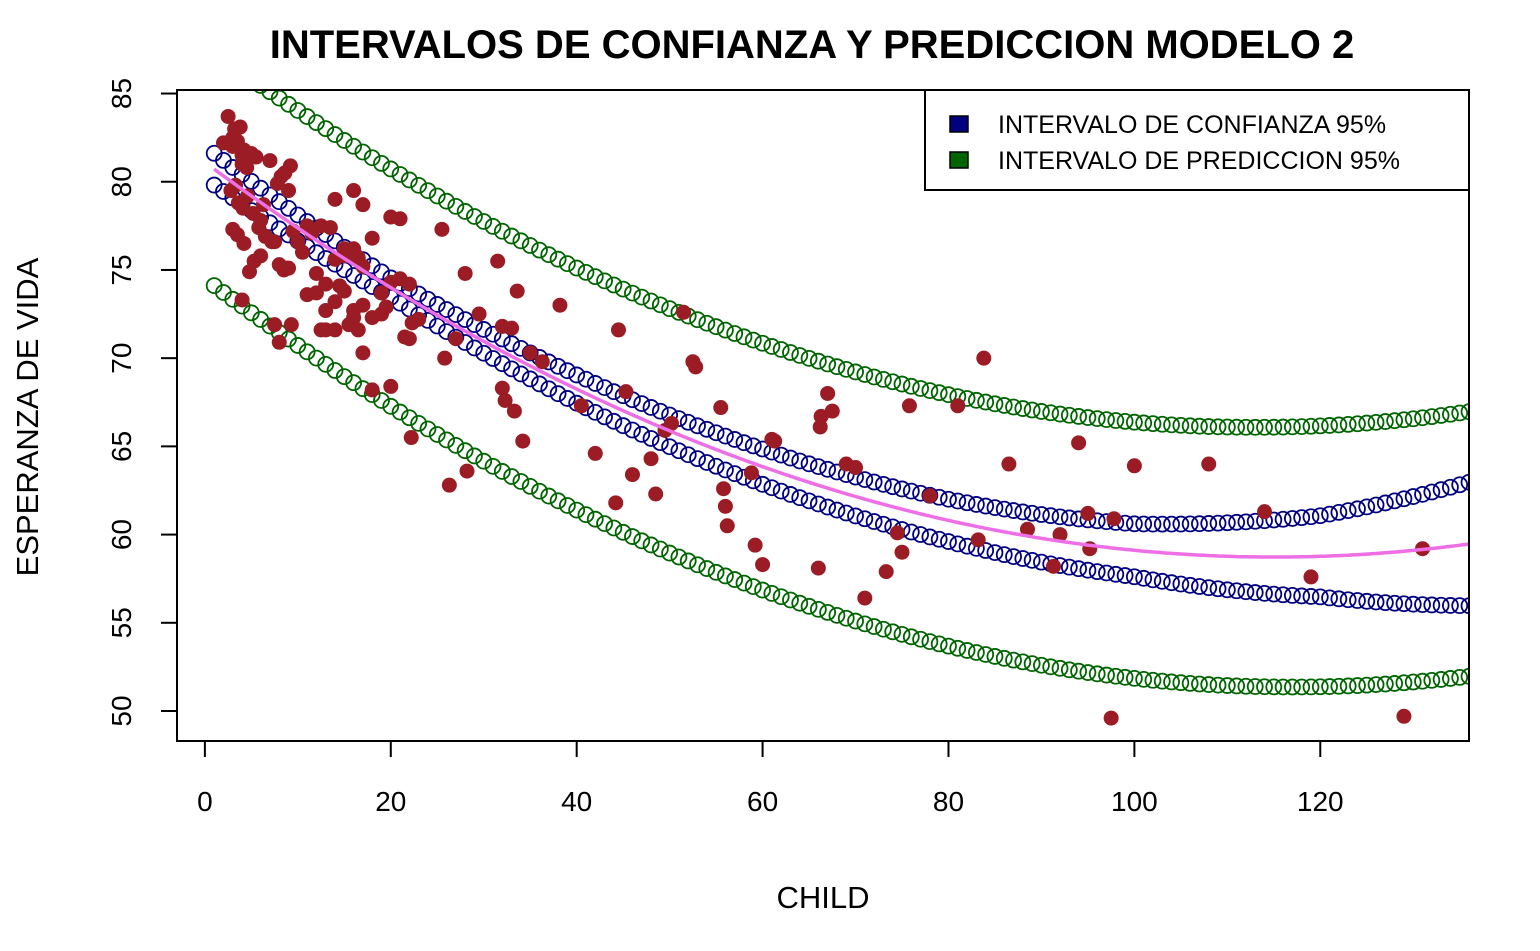  I want to click on x-tick-label: 120, so click(1320, 801).